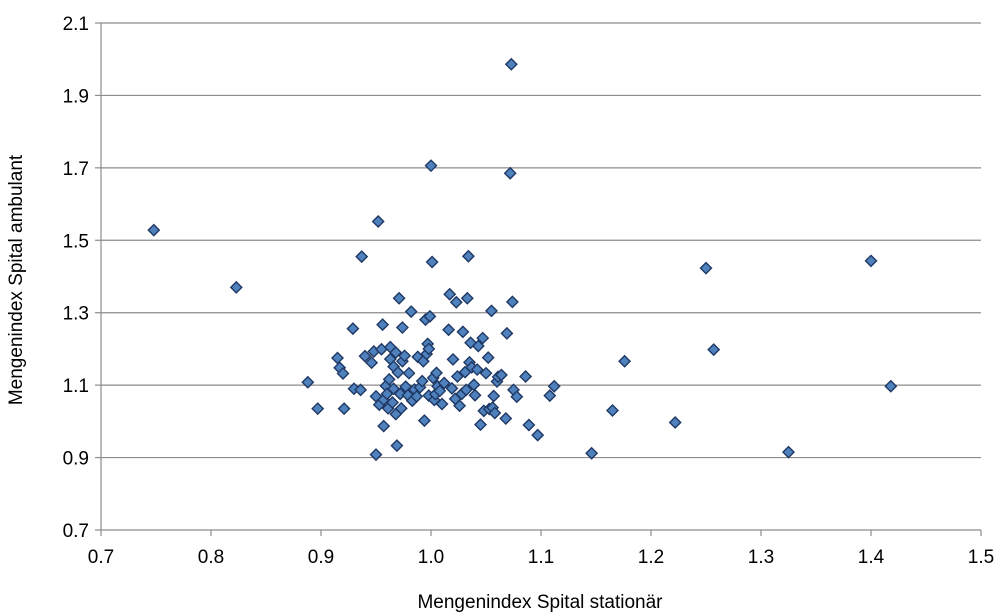  Describe the element at coordinates (761, 557) in the screenshot. I see `x-tick-label: 1.3` at that location.